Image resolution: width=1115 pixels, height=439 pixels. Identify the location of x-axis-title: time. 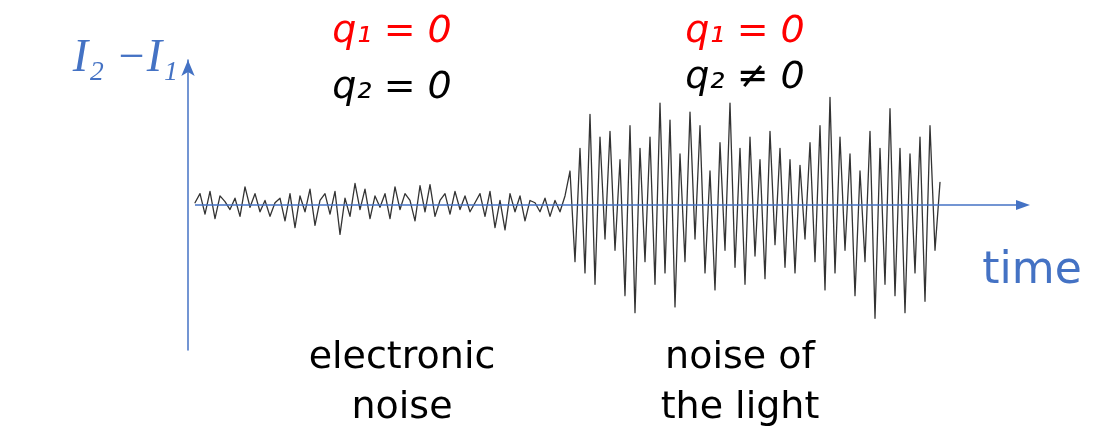
(1032, 267).